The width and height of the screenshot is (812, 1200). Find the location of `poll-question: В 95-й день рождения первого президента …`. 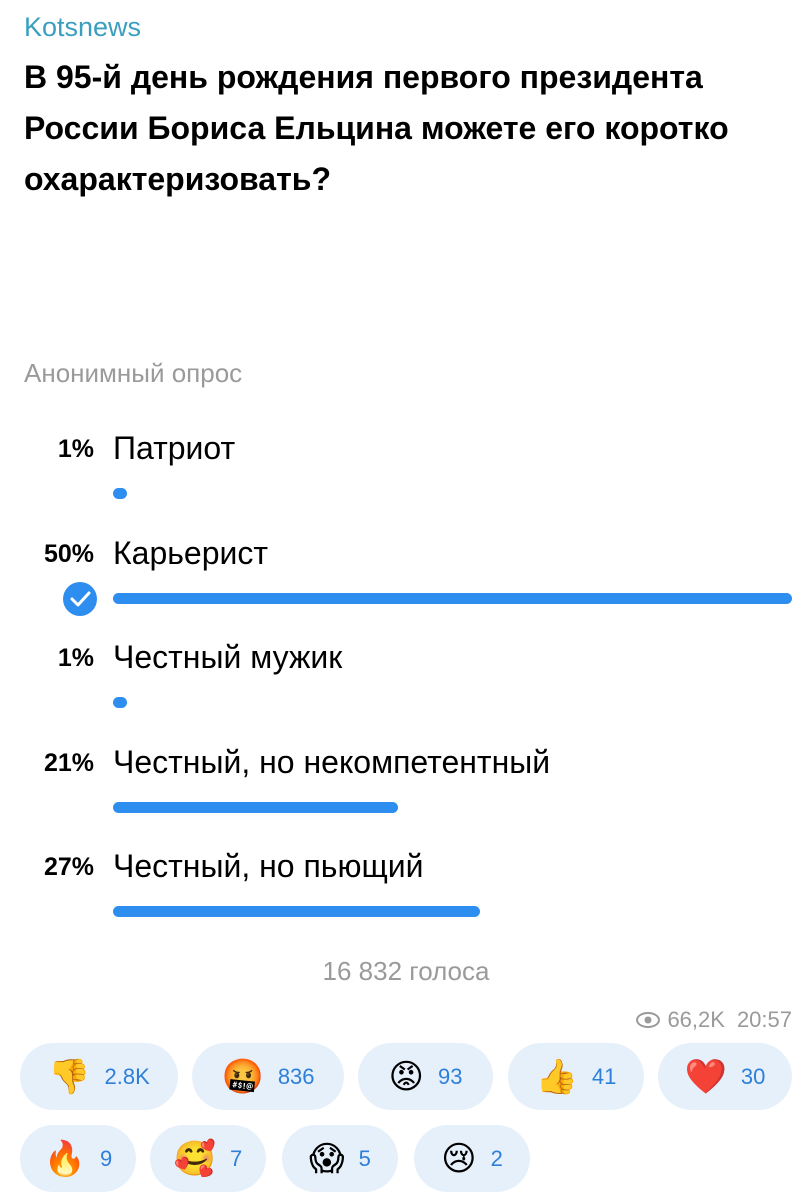

poll-question: В 95-й день рождения первого президента … is located at coordinates (376, 128).